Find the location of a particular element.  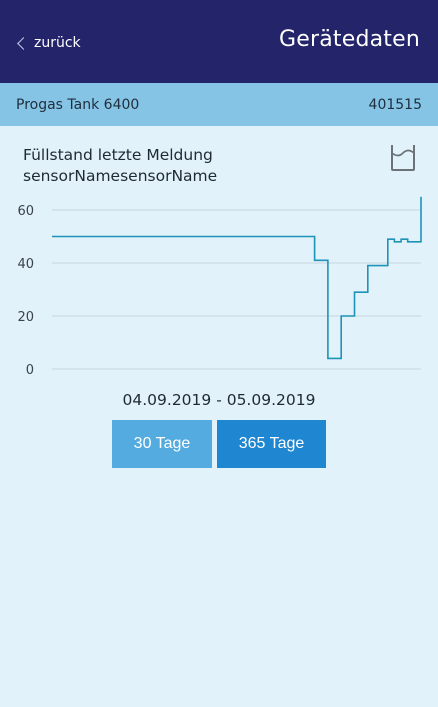

date-range: 04.09.2019 - 05.09.2019 is located at coordinates (219, 400).